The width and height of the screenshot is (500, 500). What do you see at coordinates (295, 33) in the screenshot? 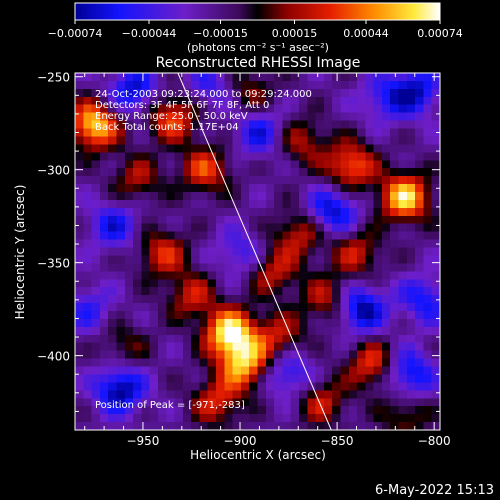
I see `colorbar-tick-label: 0.00015` at bounding box center [295, 33].